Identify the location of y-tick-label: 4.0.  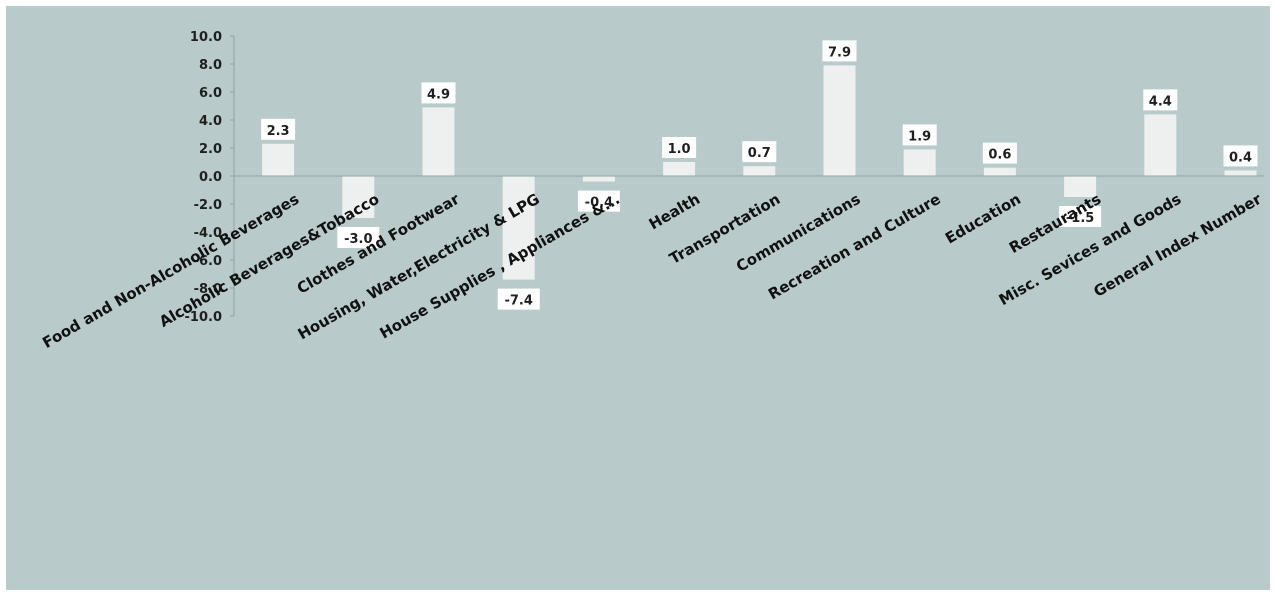
(210, 121).